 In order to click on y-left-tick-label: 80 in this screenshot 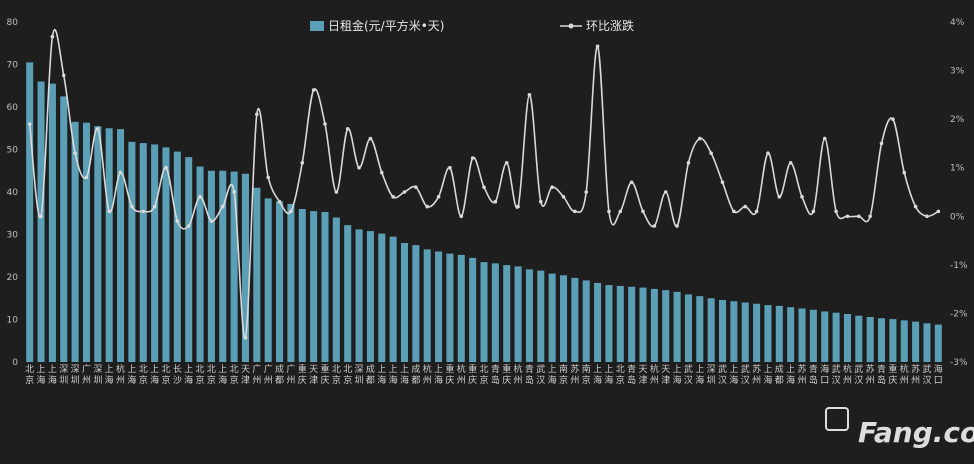, I will do `click(13, 23)`.